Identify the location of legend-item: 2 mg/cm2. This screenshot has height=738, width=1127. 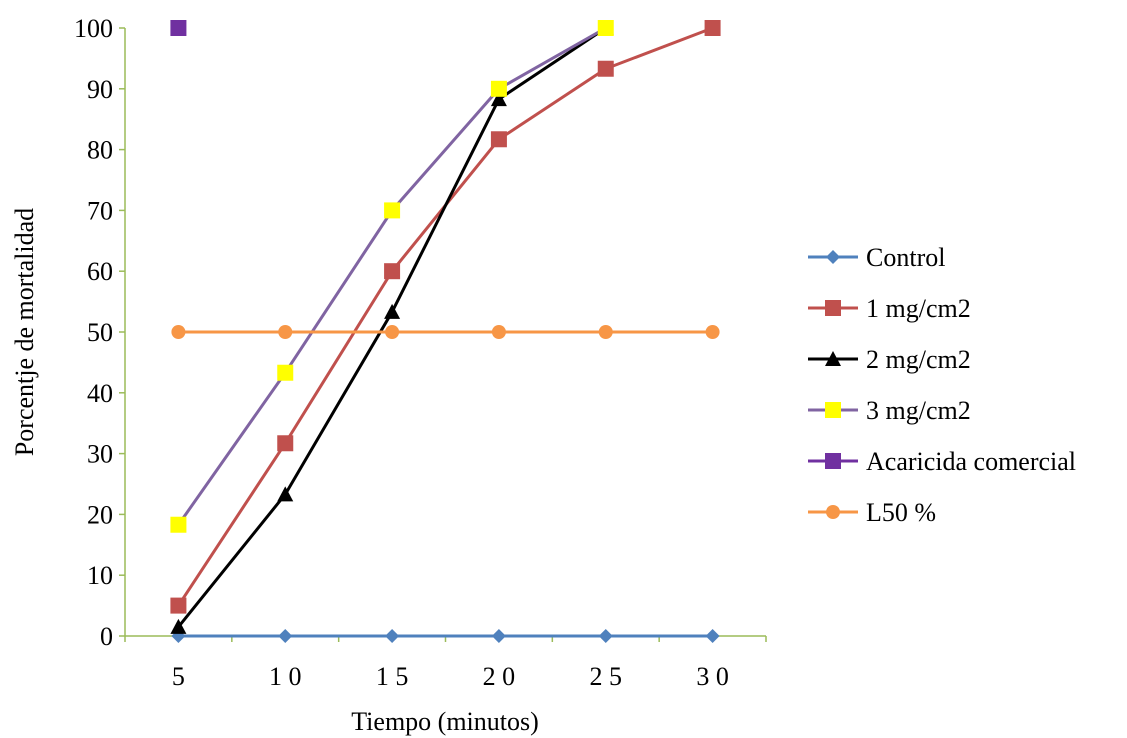
(889, 359).